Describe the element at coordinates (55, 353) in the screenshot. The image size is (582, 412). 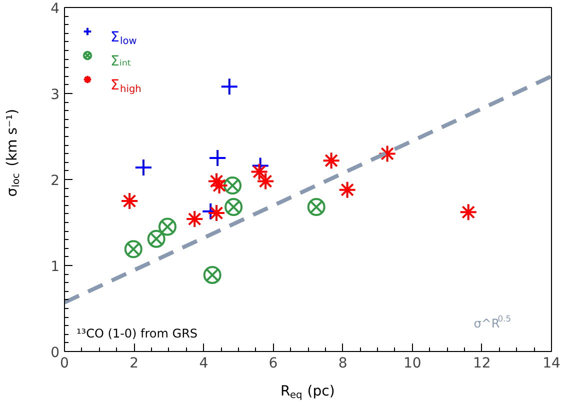
I see `y-tick-label: 0` at that location.